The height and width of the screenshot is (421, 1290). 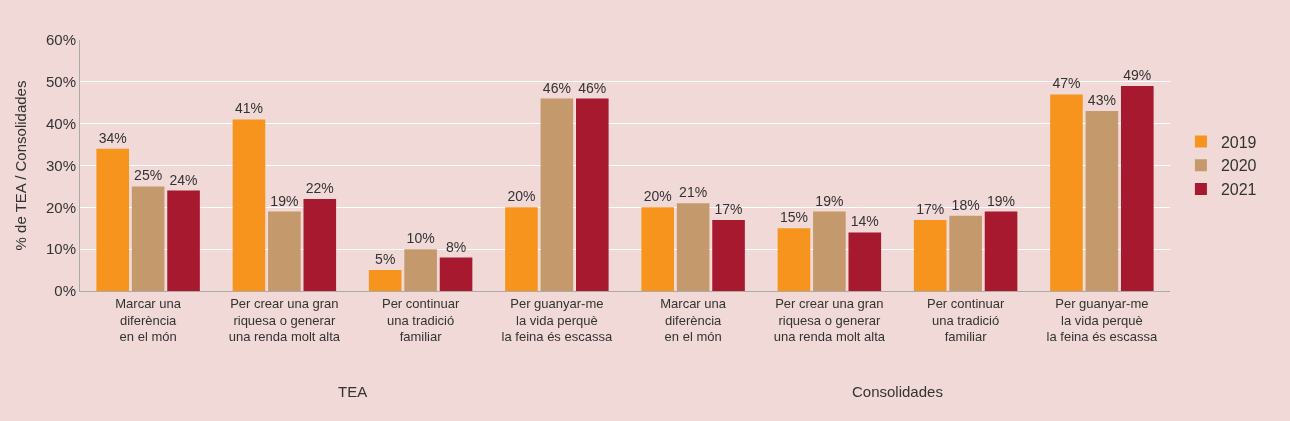 I want to click on data-label: 43%, so click(x=1101, y=100).